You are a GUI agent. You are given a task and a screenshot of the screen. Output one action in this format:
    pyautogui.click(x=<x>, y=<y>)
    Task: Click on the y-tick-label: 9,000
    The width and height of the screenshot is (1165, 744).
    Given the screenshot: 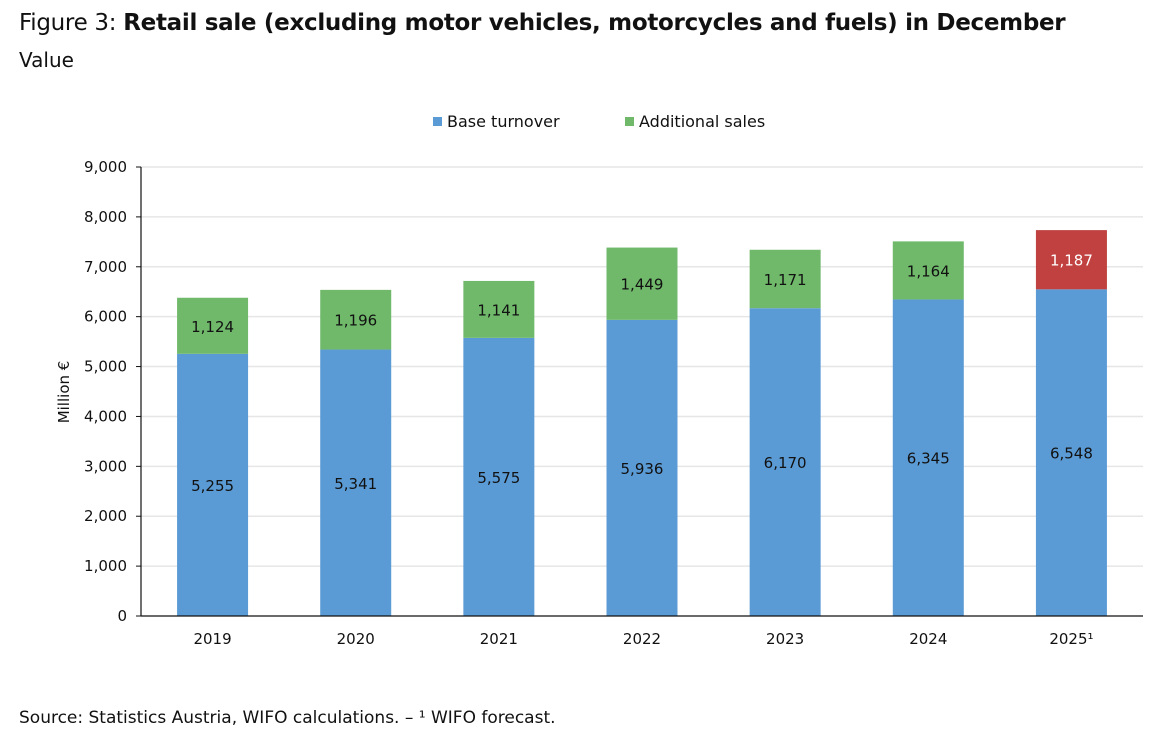 What is the action you would take?
    pyautogui.click(x=105, y=167)
    